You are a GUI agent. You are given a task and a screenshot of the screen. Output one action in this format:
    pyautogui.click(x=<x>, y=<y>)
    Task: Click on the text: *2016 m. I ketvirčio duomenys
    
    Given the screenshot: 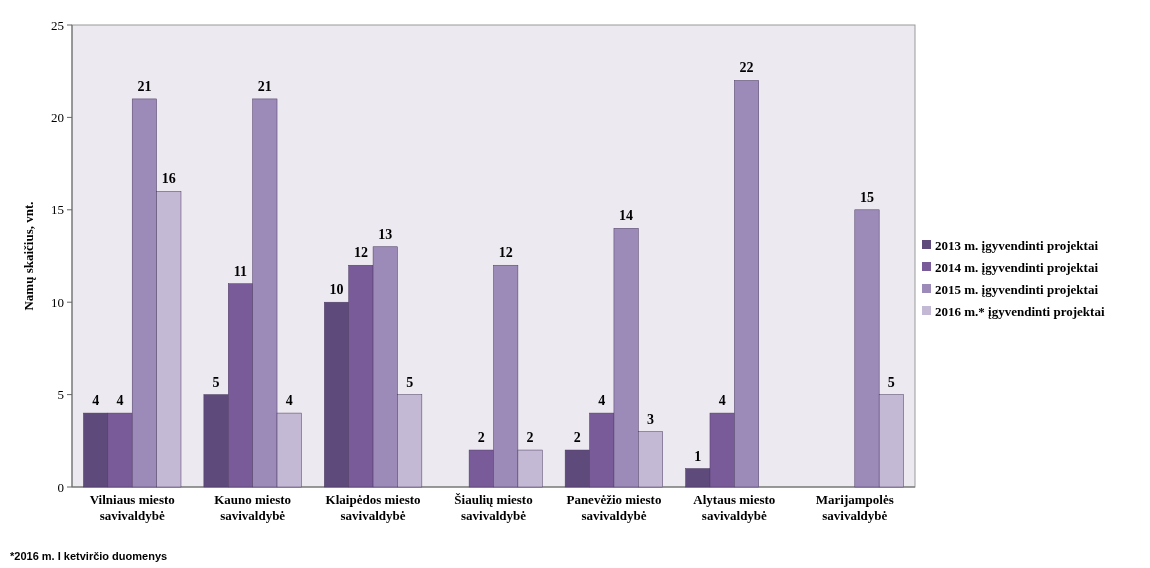 What is the action you would take?
    pyautogui.click(x=89, y=556)
    